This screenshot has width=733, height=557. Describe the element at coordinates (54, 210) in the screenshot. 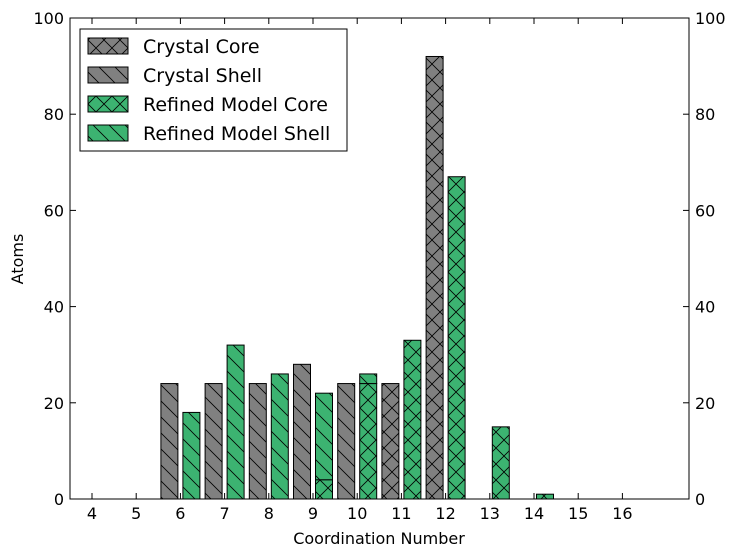

I see `y-tick-label-left: 60` at that location.